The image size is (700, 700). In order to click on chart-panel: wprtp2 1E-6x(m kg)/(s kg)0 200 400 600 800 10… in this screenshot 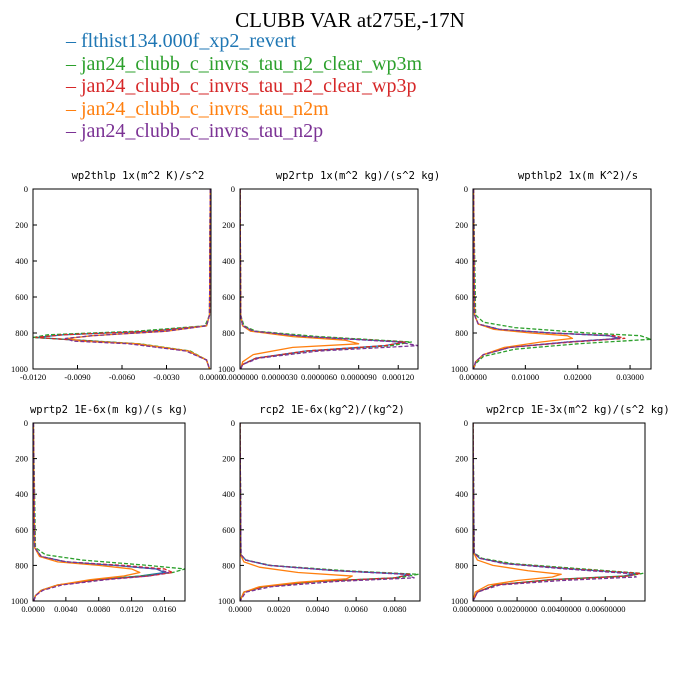, I will do `click(99, 509)`.